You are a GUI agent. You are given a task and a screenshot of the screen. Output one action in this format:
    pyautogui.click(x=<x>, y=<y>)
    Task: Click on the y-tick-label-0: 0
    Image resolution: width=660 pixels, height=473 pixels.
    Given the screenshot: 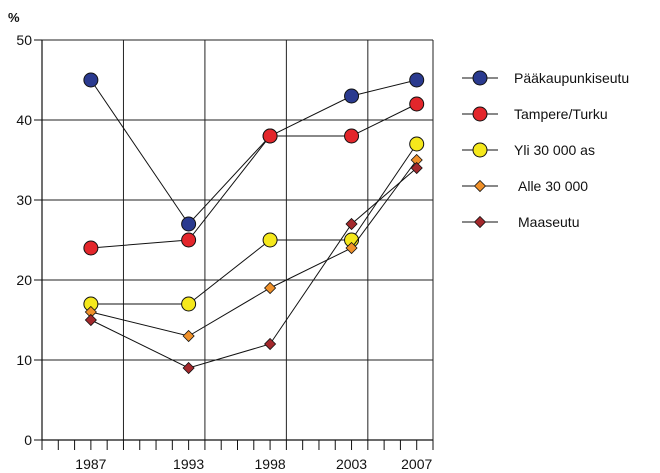 What is the action you would take?
    pyautogui.click(x=28, y=440)
    